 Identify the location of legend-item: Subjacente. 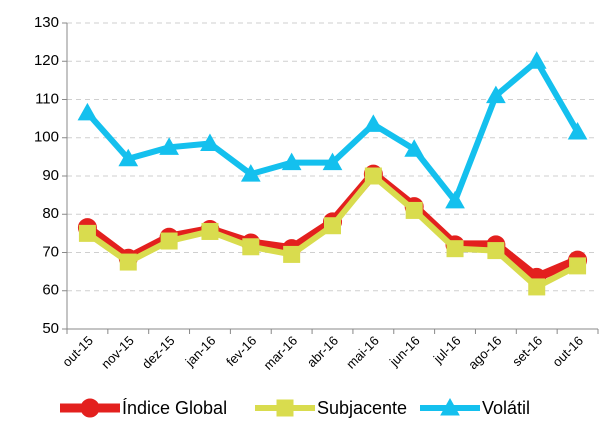
(331, 408).